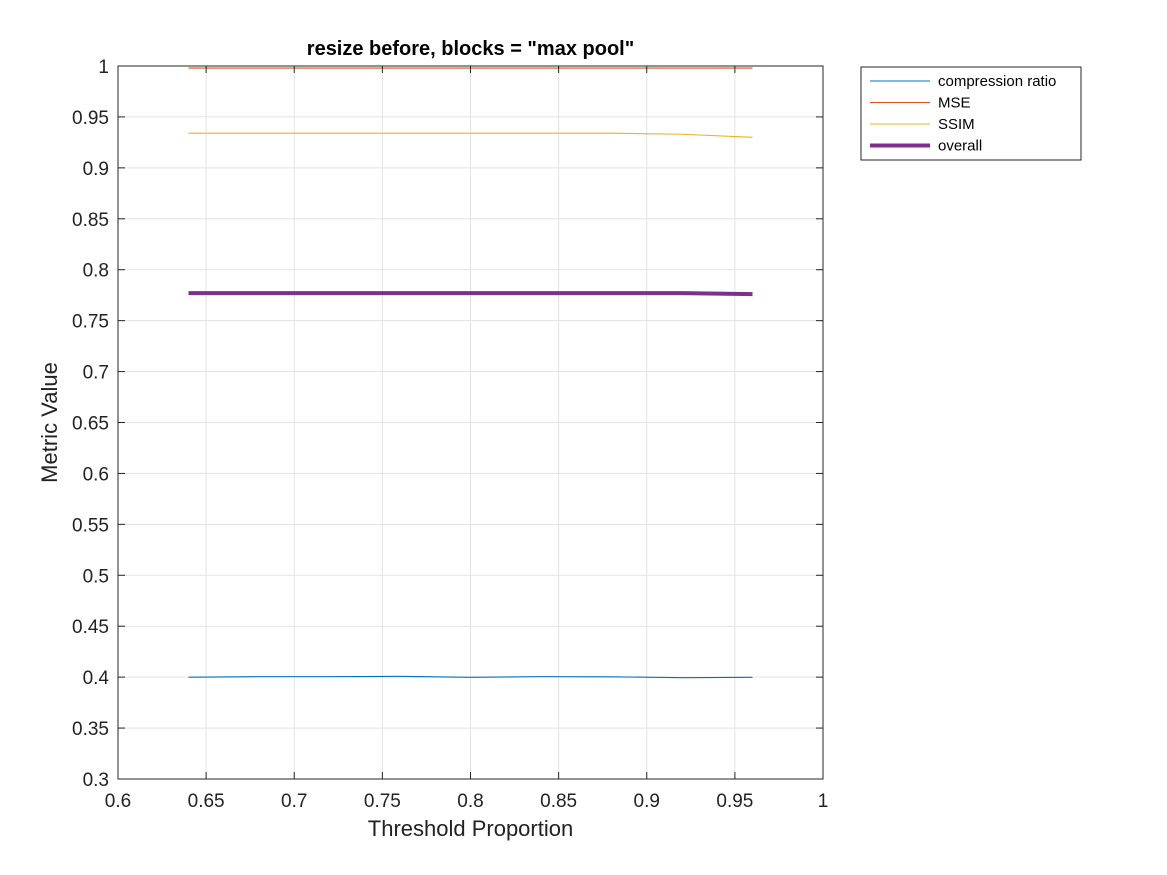  What do you see at coordinates (954, 103) in the screenshot?
I see `legend-label: MSE` at bounding box center [954, 103].